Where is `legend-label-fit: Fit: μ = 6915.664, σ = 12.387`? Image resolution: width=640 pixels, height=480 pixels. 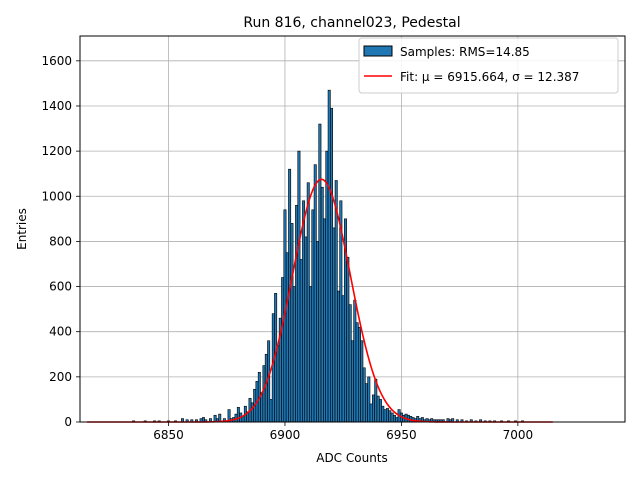
legend-label-fit: Fit: μ = 6915.664, σ = 12.387 is located at coordinates (489, 77).